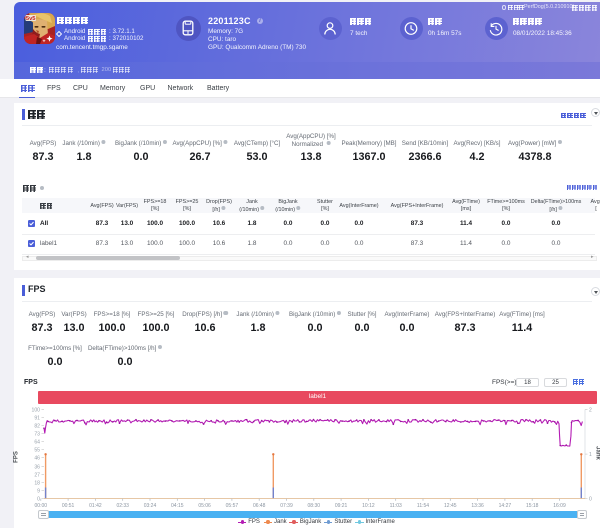 The height and width of the screenshot is (528, 600). What do you see at coordinates (37, 475) in the screenshot?
I see `svg-text: 27` at bounding box center [37, 475].